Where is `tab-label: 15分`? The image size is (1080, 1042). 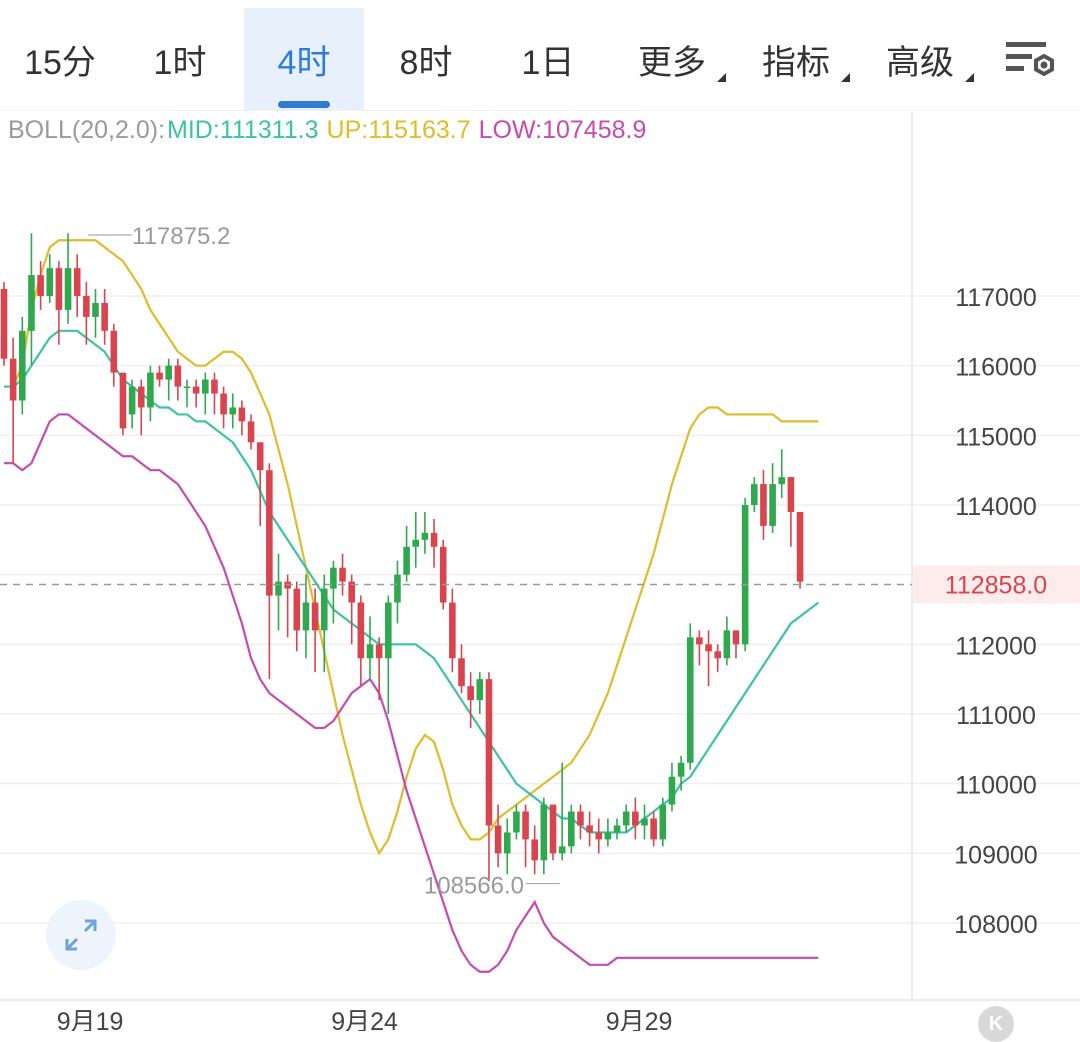
tab-label: 15分 is located at coordinates (60, 62).